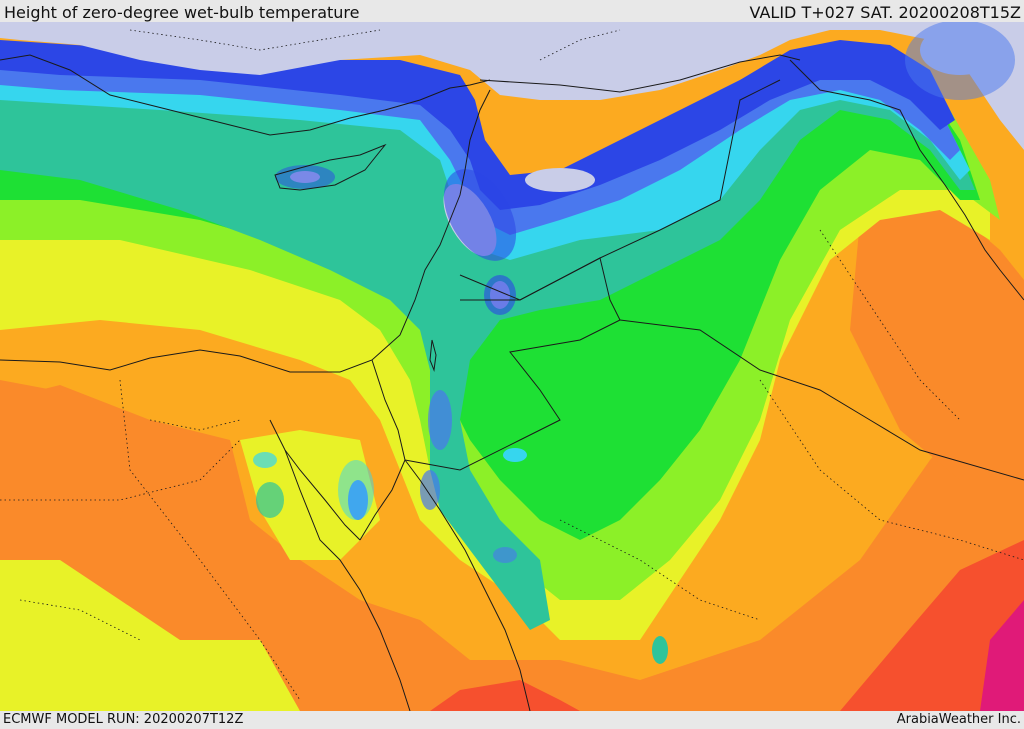 The width and height of the screenshot is (1024, 729). I want to click on model-run-label: ECMWF MODEL RUN: 20200207T12Z, so click(123, 719).